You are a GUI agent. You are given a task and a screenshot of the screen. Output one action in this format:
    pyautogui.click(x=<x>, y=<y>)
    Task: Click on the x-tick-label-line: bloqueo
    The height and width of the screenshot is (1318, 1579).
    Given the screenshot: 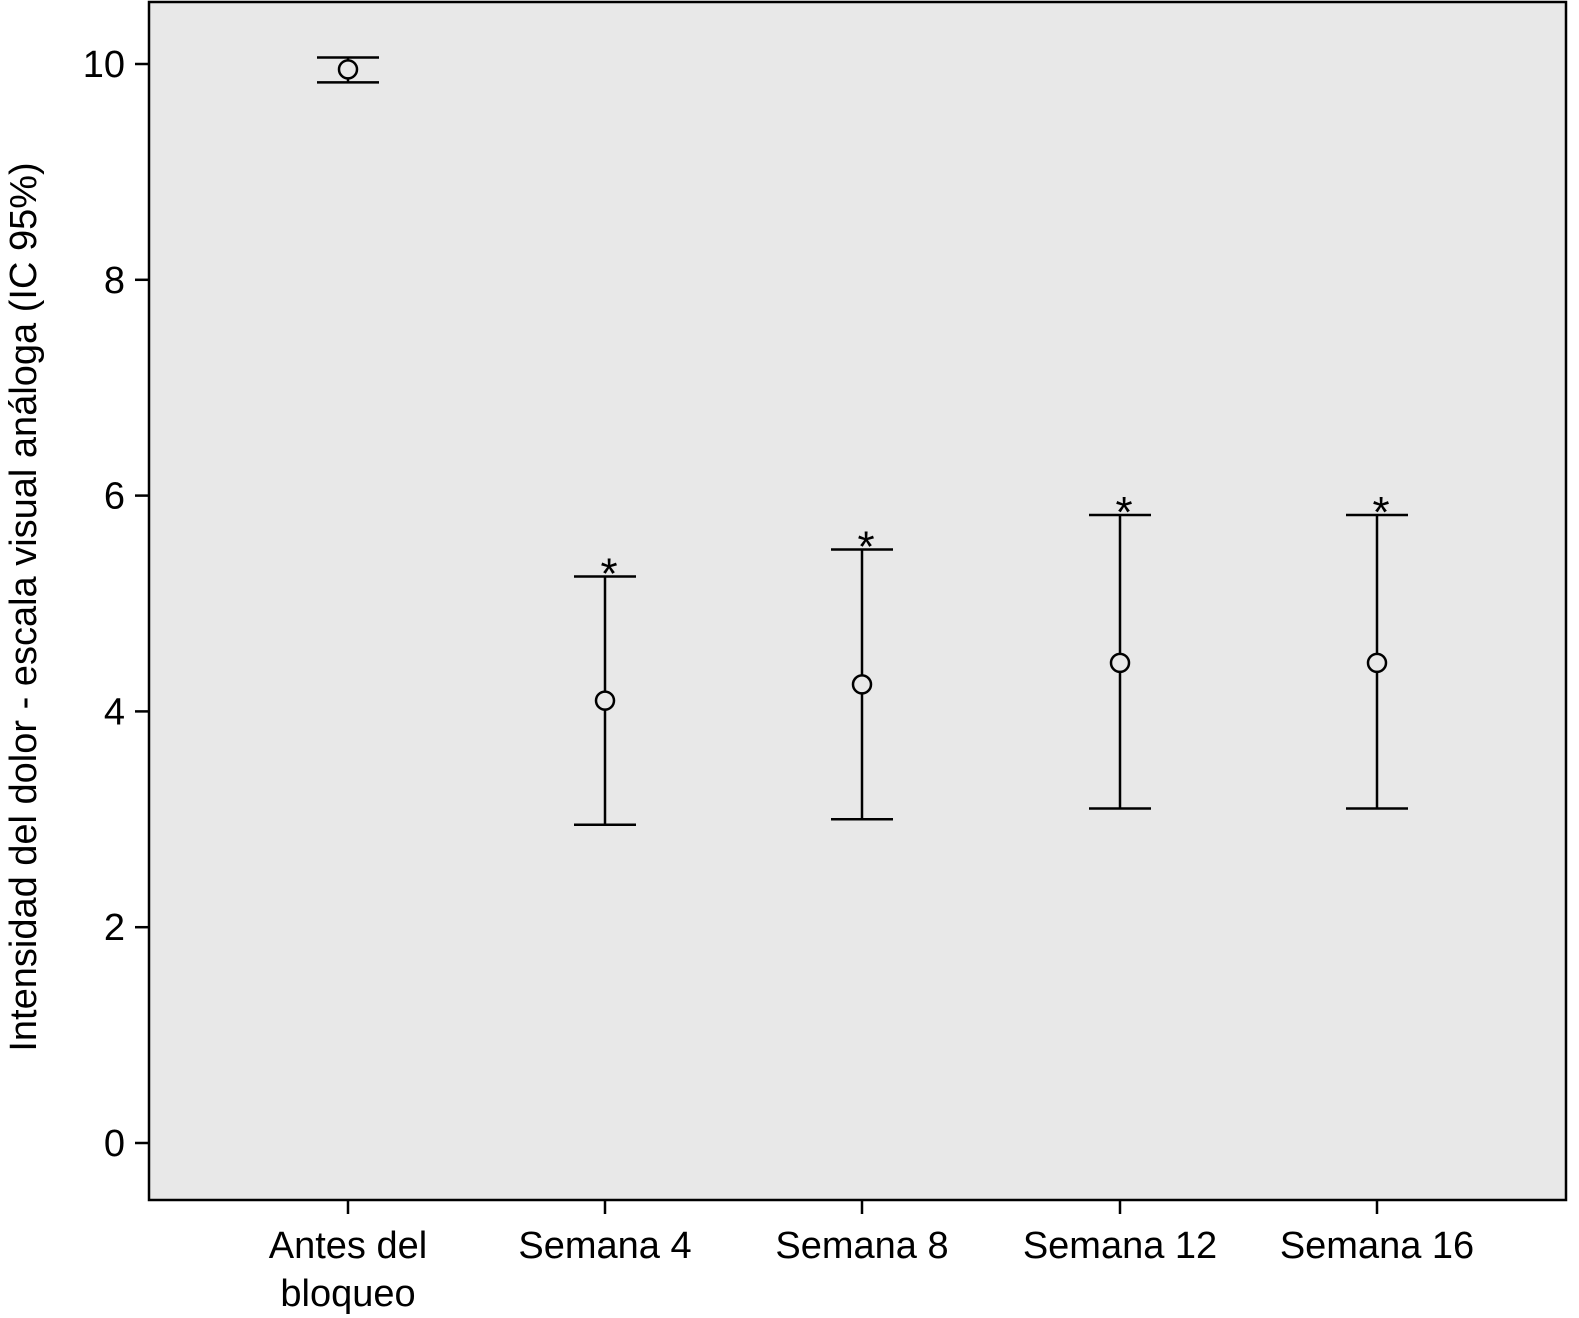 What is the action you would take?
    pyautogui.click(x=347, y=1294)
    